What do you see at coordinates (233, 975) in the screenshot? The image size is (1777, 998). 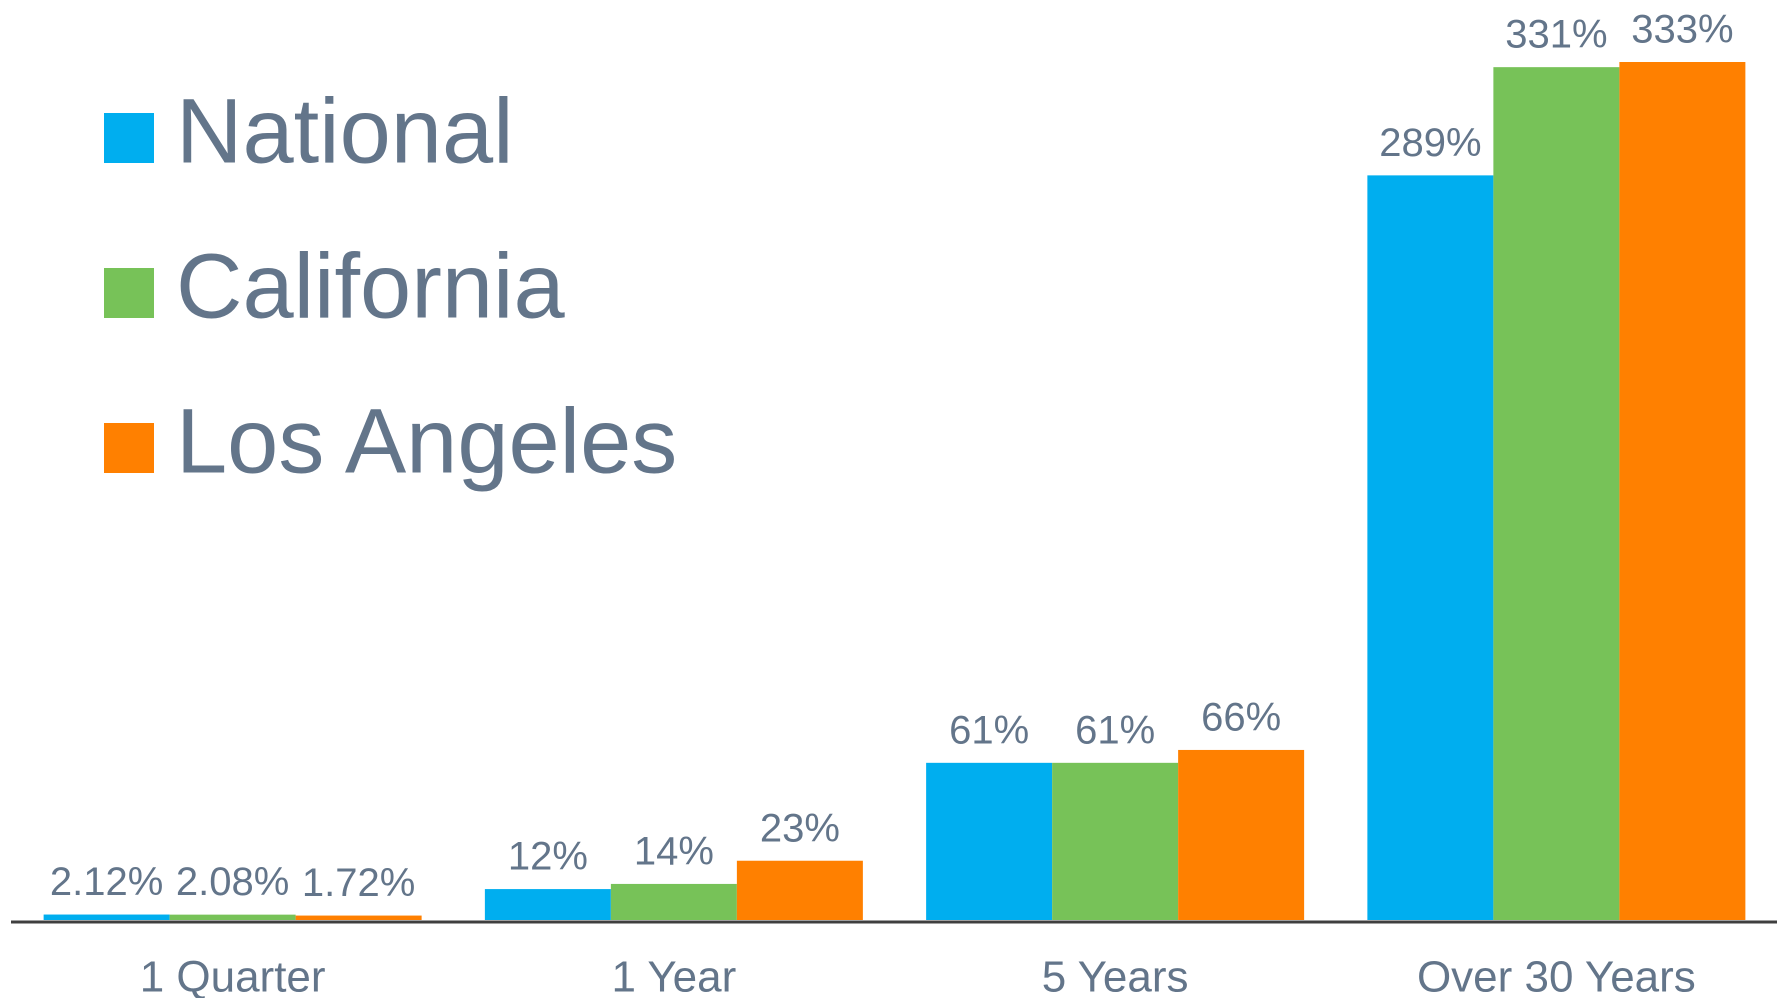 I see `x-tick-label: 1 Quarter` at bounding box center [233, 975].